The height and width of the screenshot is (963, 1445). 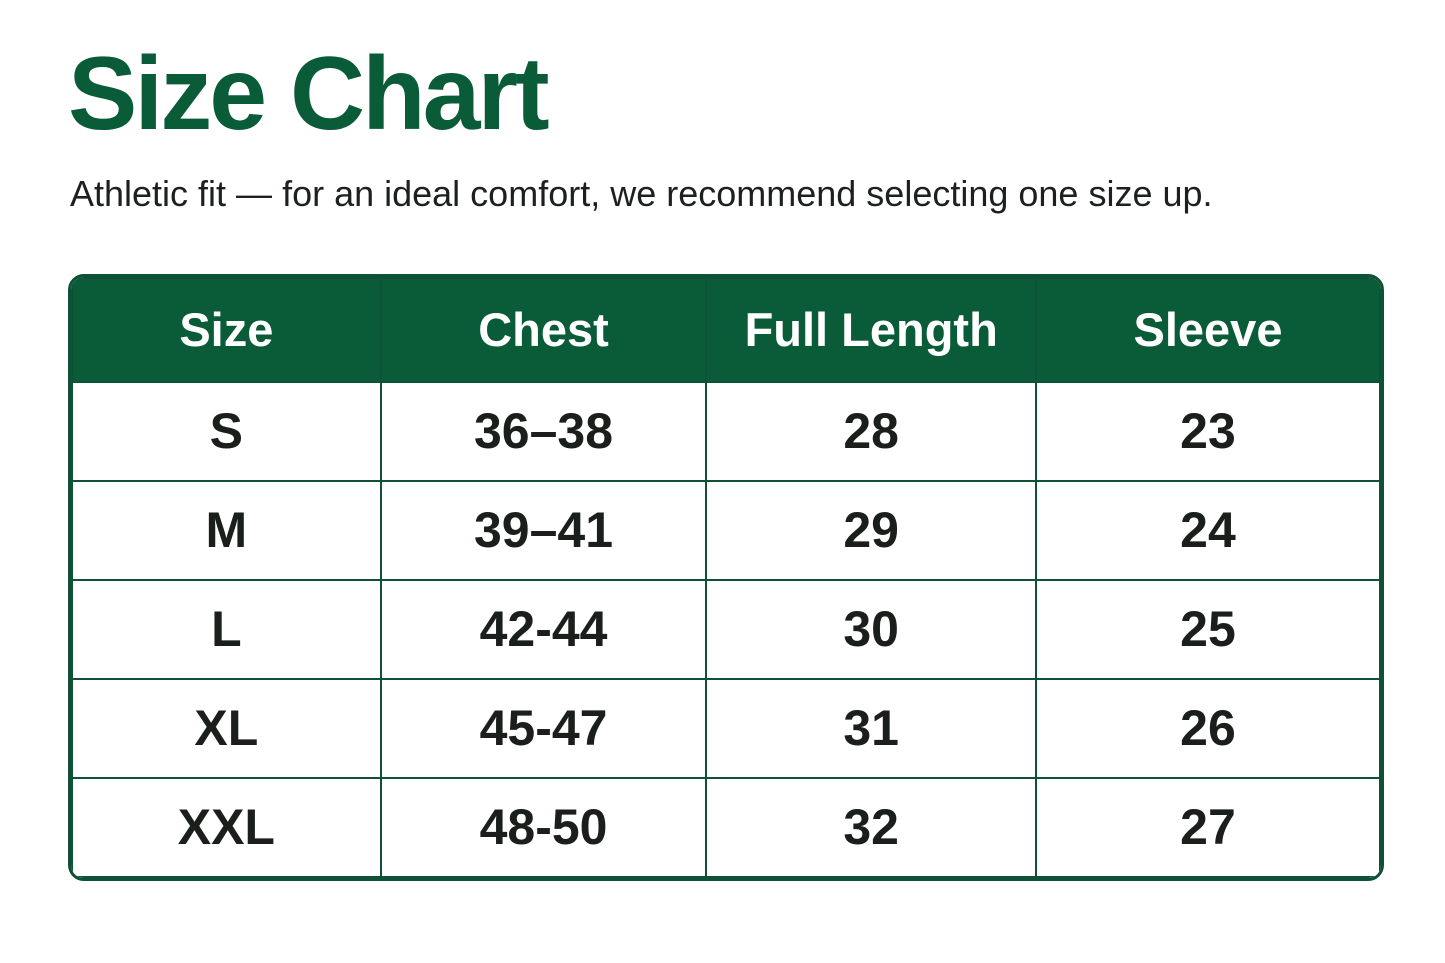 What do you see at coordinates (1207, 827) in the screenshot?
I see `cell-sleeve-xxl: 27` at bounding box center [1207, 827].